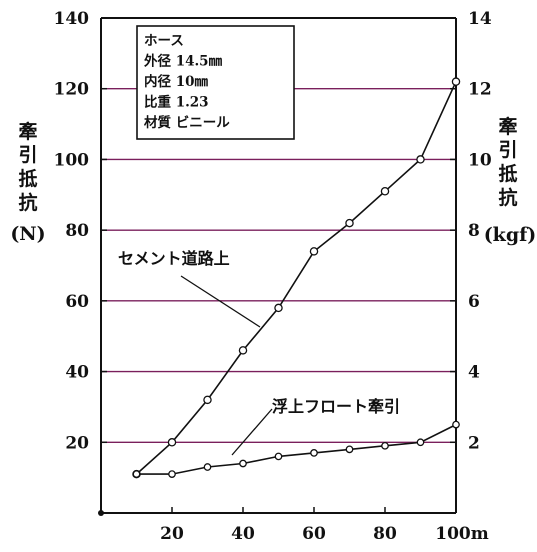  Describe the element at coordinates (187, 122) in the screenshot. I see `legend-line-5: 材質 ビニール` at that location.